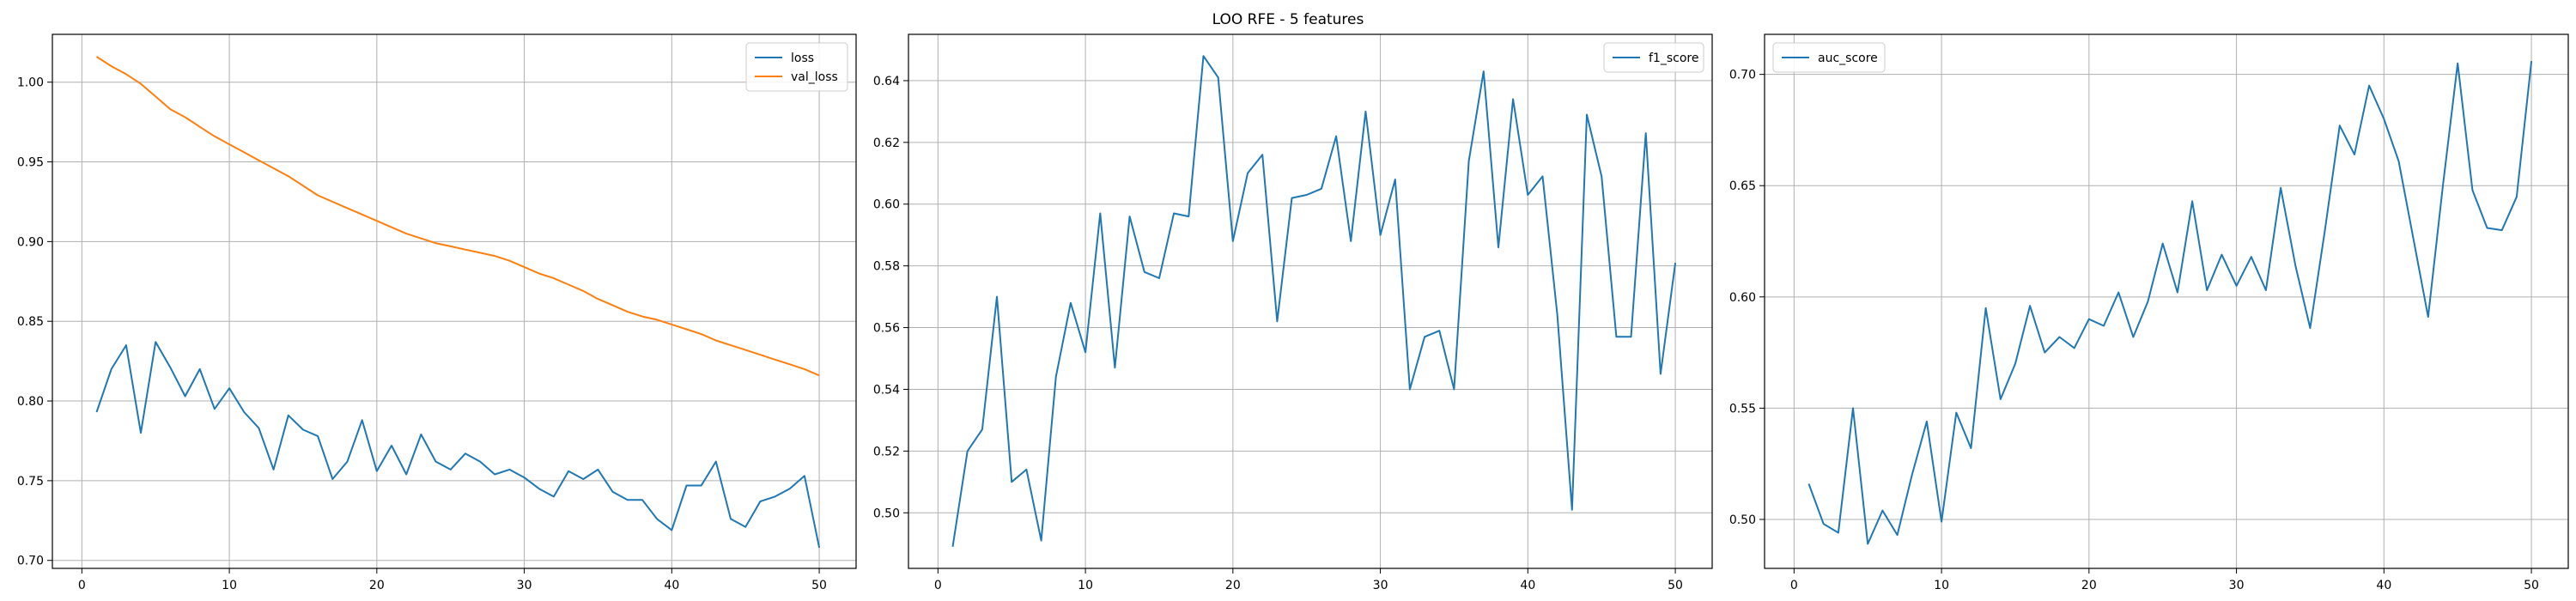 The image size is (2576, 601). What do you see at coordinates (886, 452) in the screenshot?
I see `y-tick-label: 0.52` at bounding box center [886, 452].